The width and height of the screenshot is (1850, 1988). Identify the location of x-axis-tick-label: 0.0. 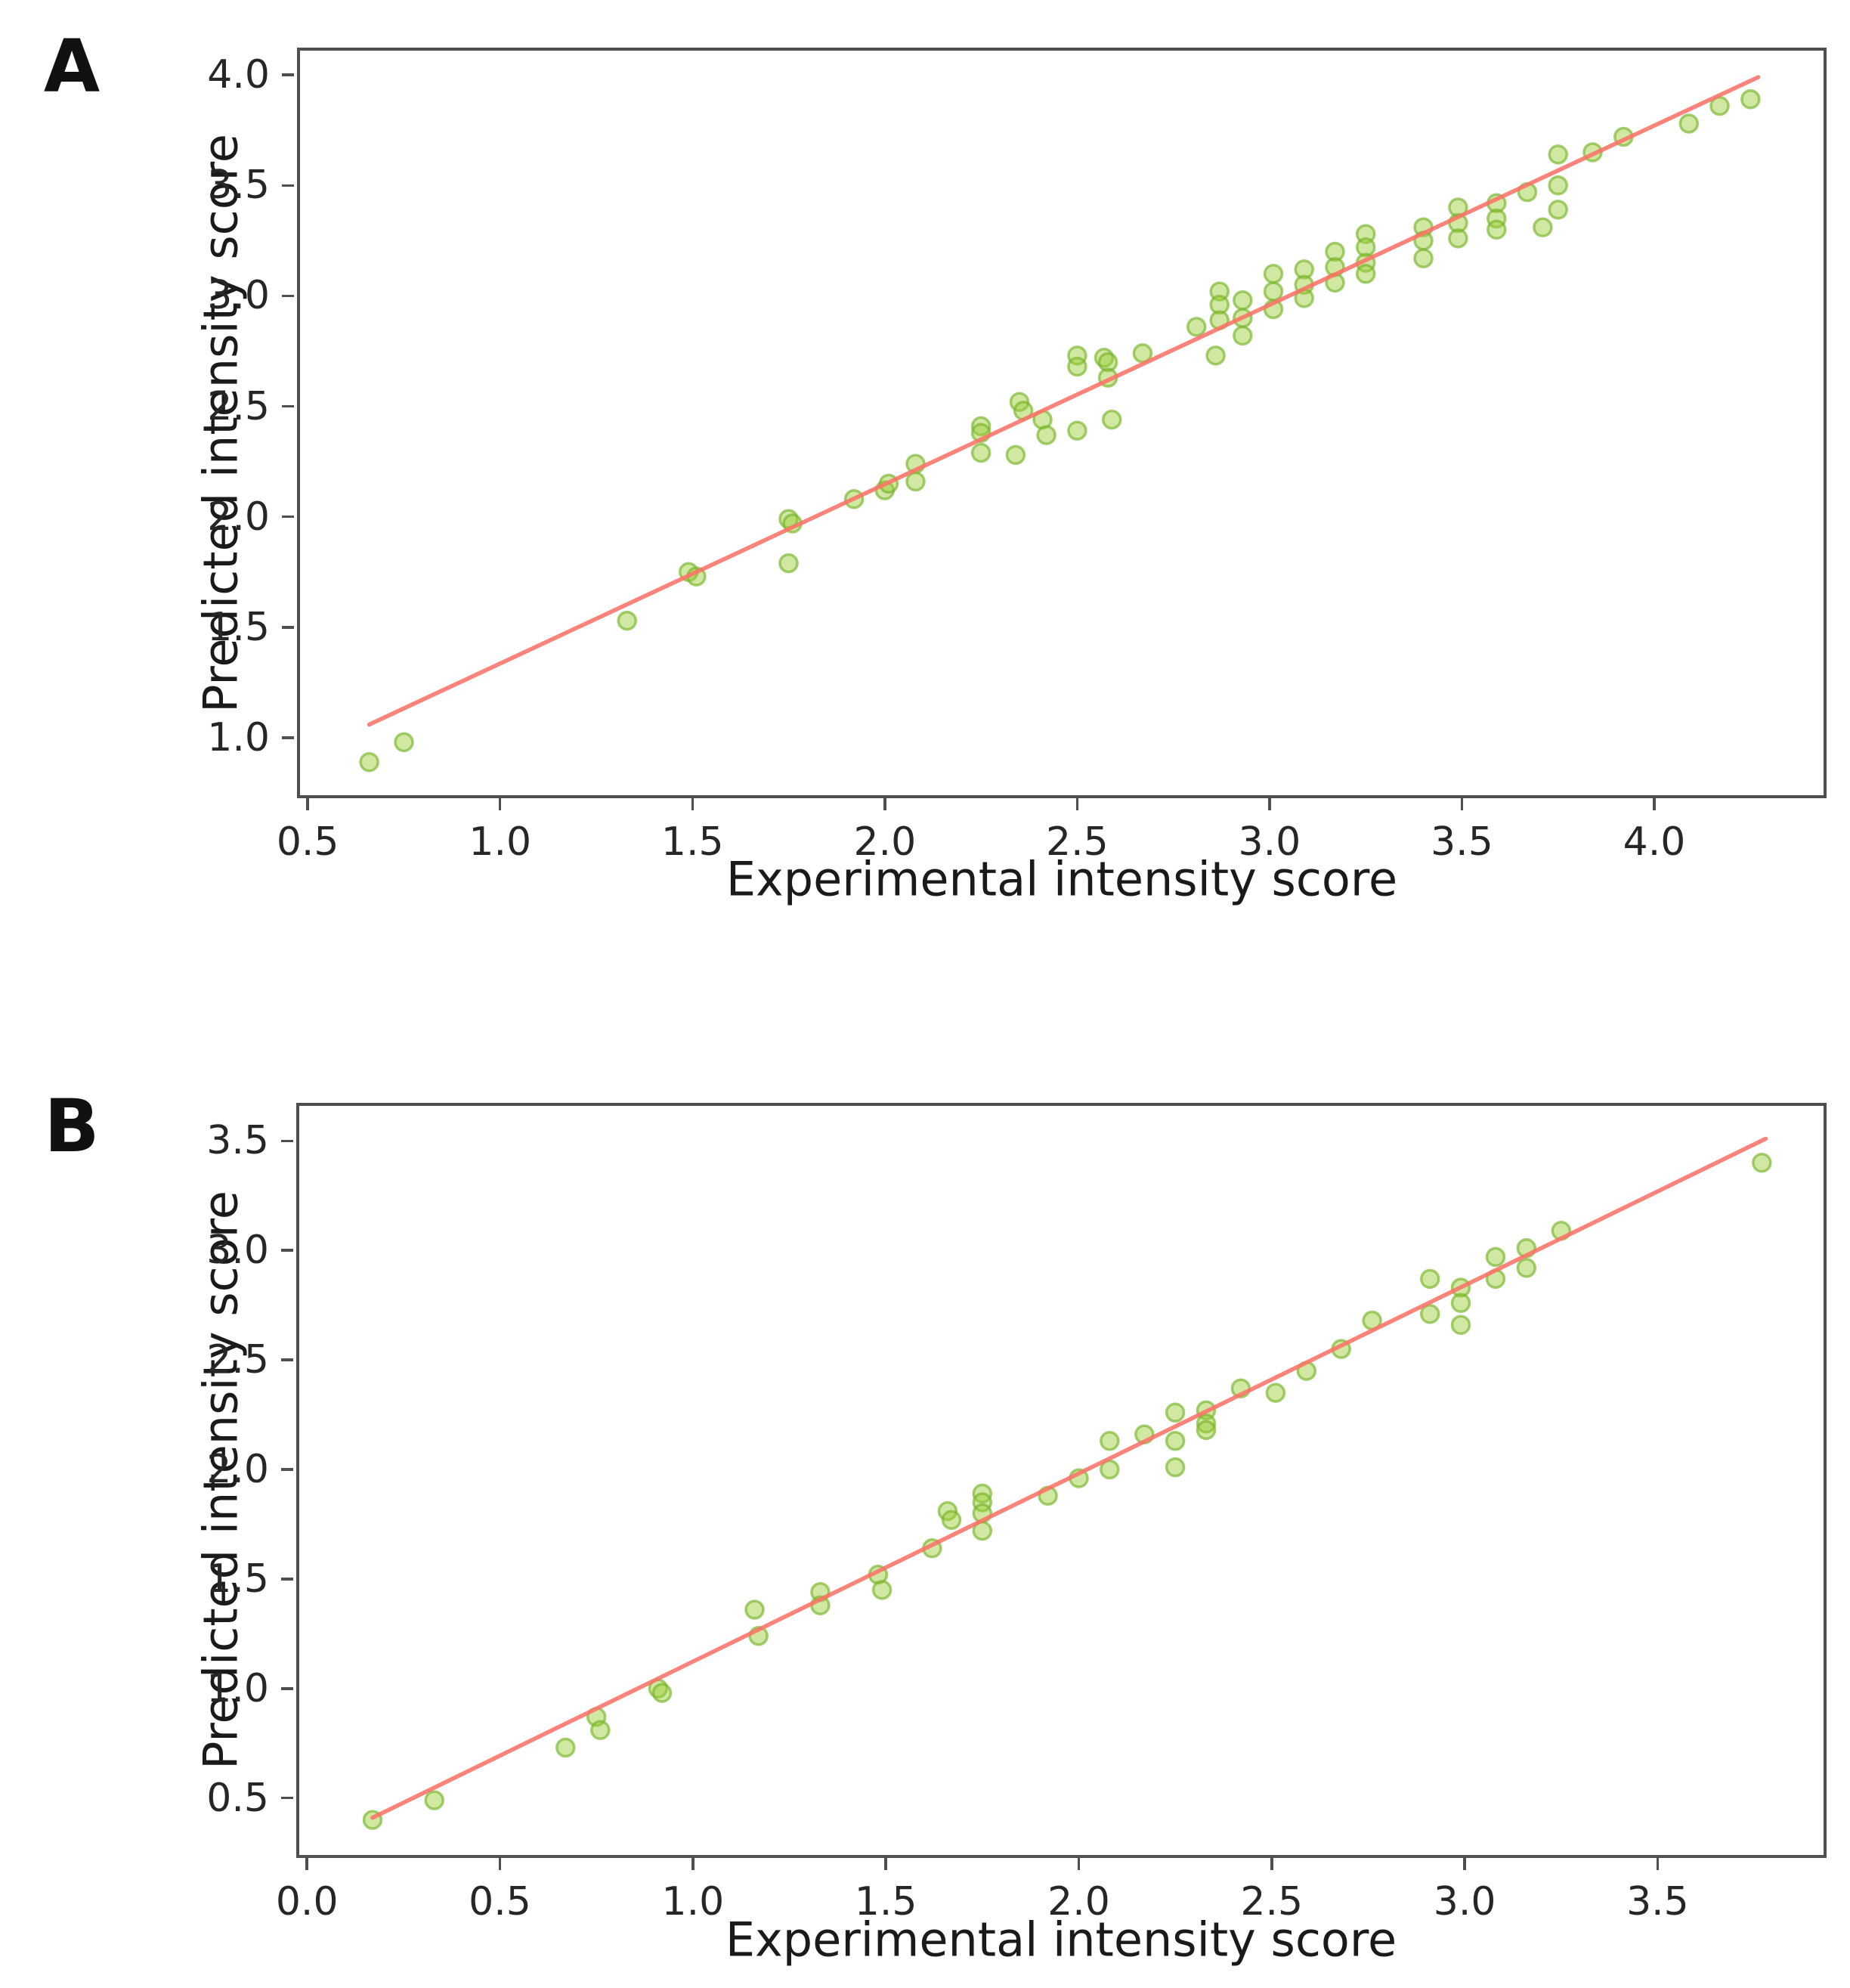
(307, 1902).